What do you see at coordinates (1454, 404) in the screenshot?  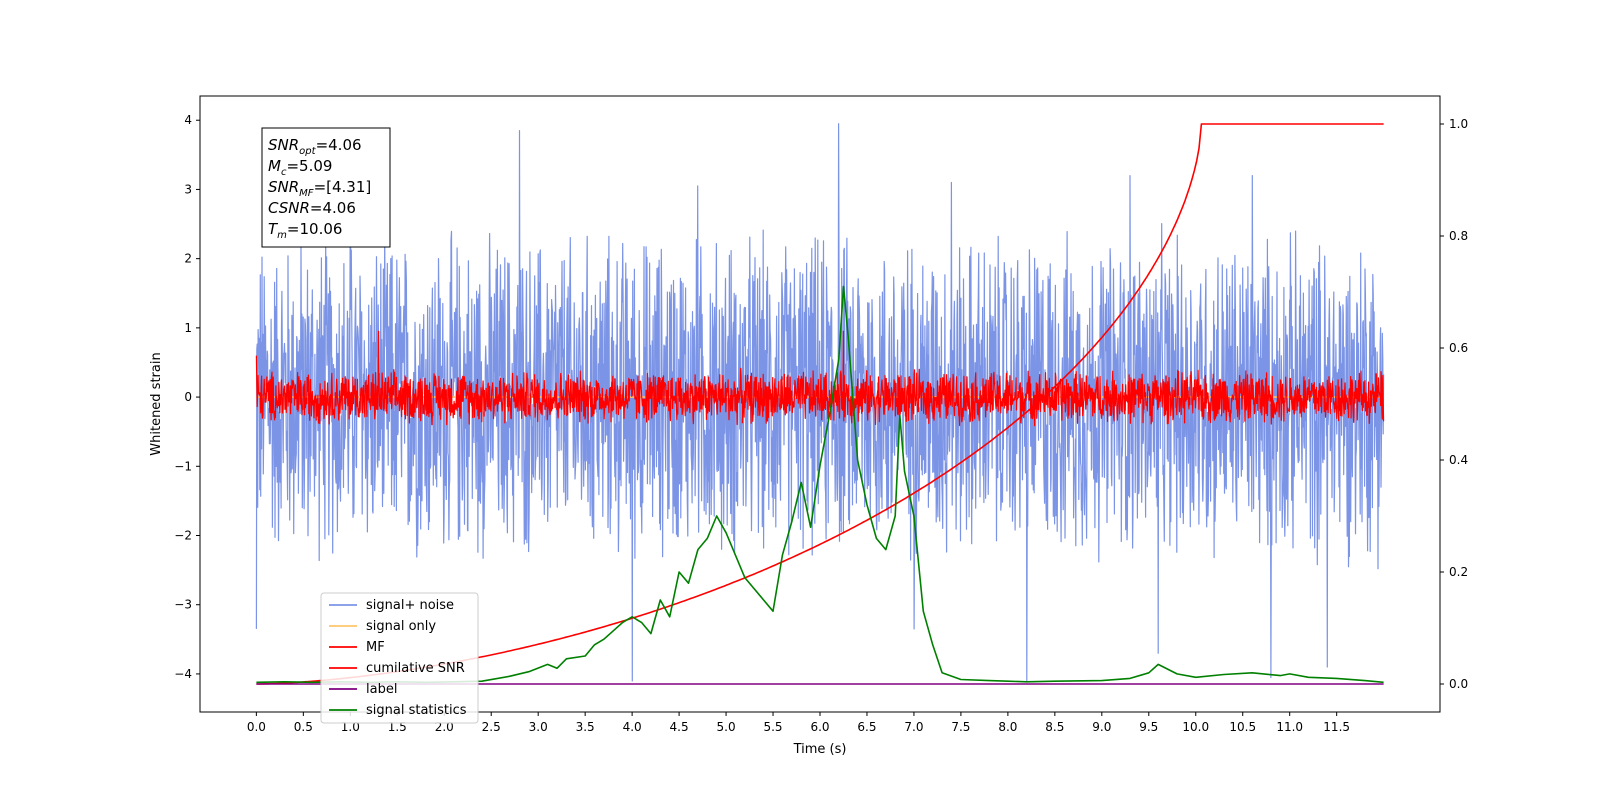 I see `y-axis-right: 1.0 0.8 0.6 0.4 0.2 0.0` at bounding box center [1454, 404].